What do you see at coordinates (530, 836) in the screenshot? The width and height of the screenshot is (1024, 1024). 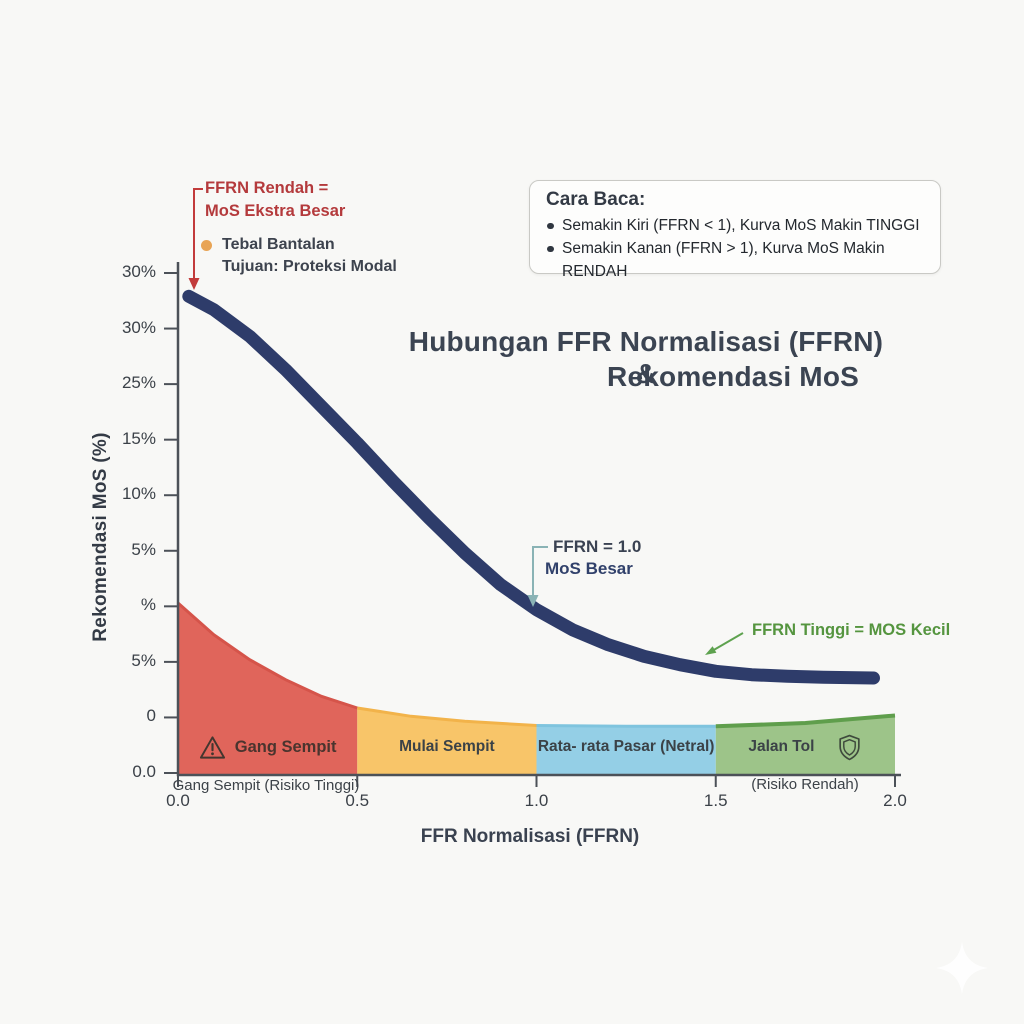 I see `x-axis-title: FFR Normalisasi (FFRN)` at bounding box center [530, 836].